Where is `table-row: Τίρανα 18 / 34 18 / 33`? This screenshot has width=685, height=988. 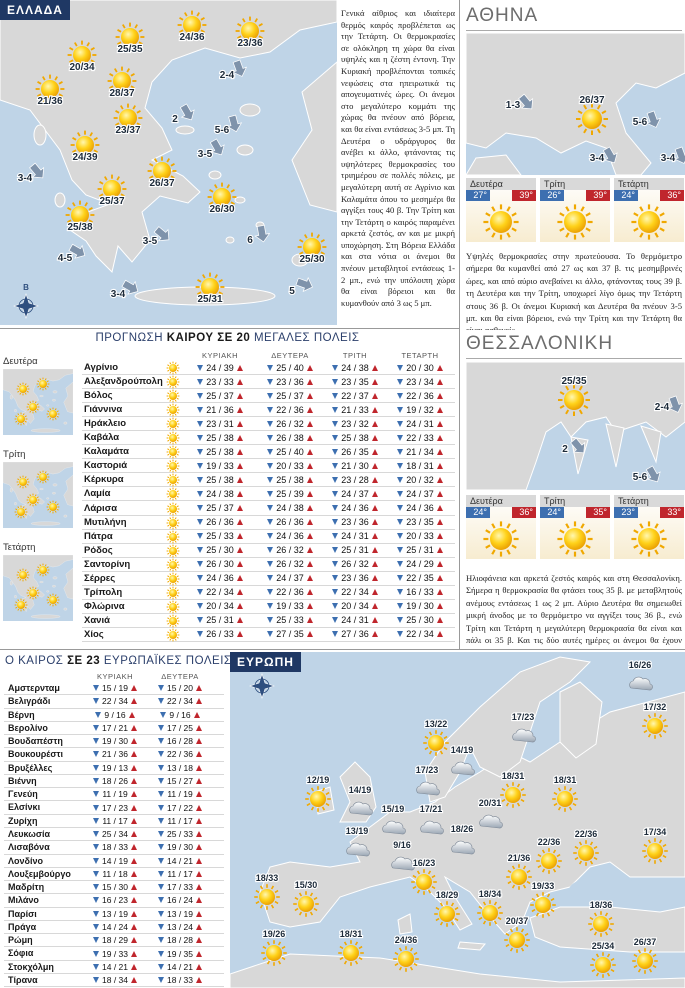
table-row: Τίρανα 18 / 34 18 / 33 is located at coordinates (114, 981).